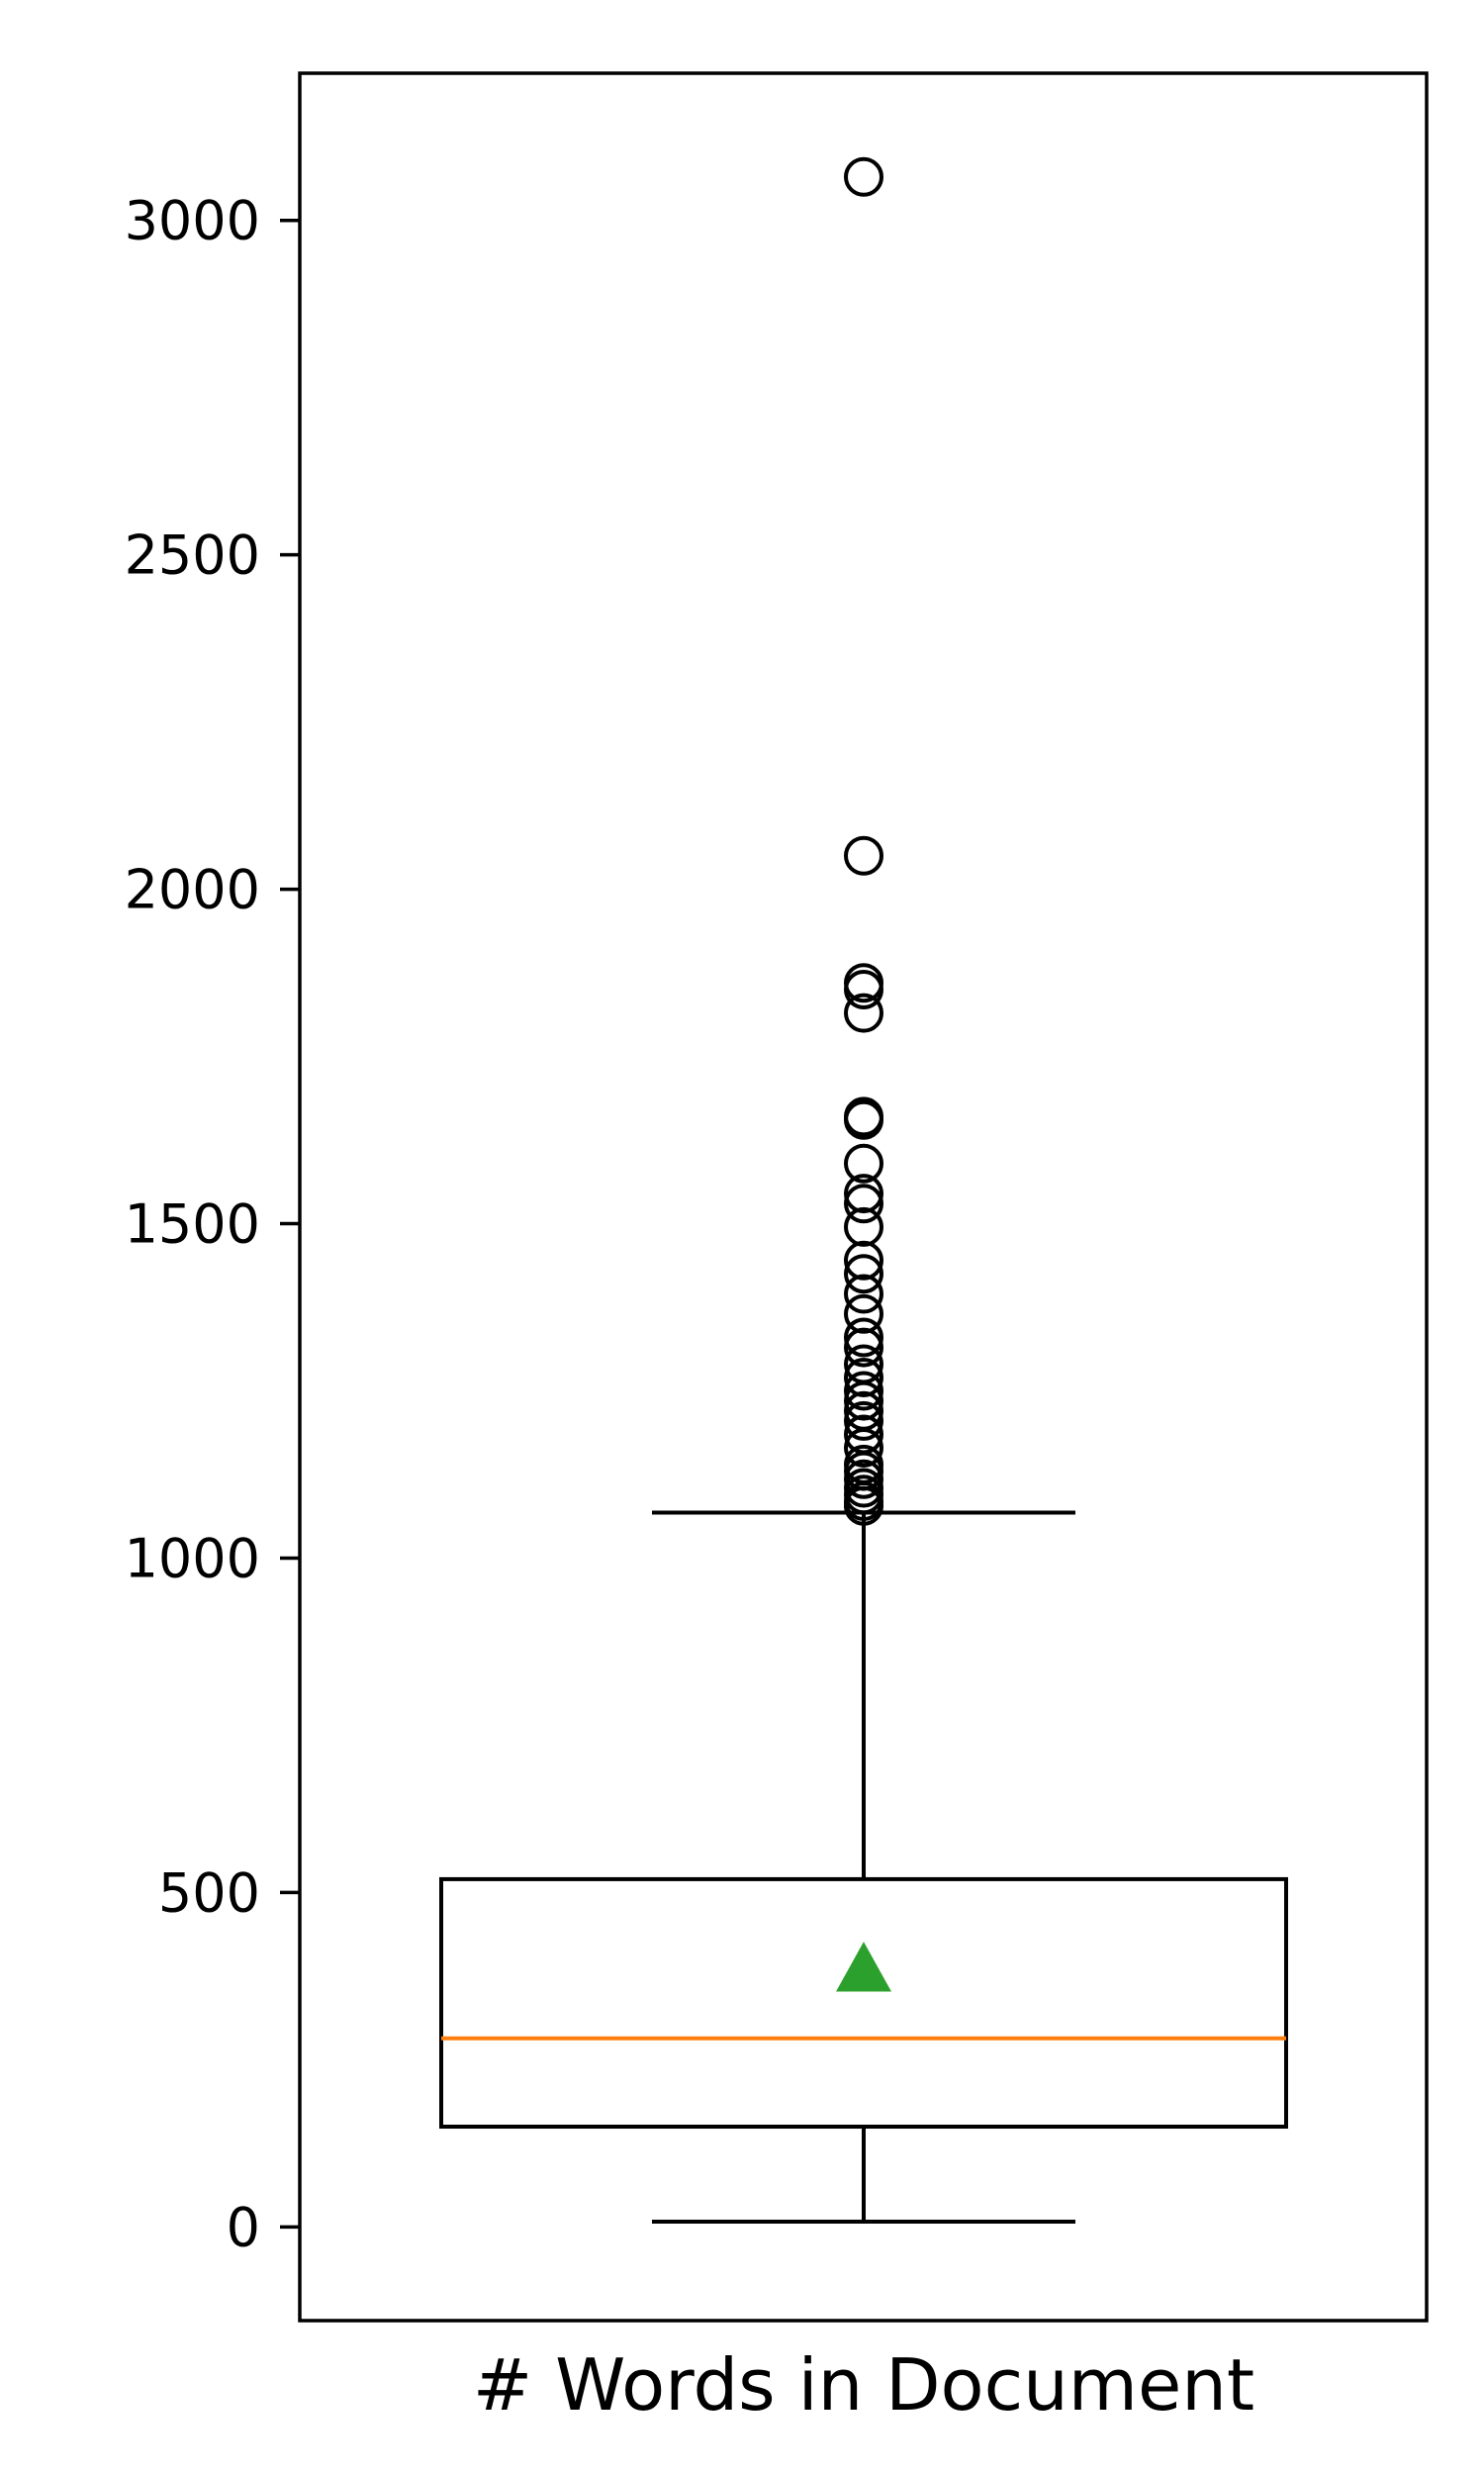 The height and width of the screenshot is (2474, 1484). I want to click on y-tick-label: 3000, so click(192, 221).